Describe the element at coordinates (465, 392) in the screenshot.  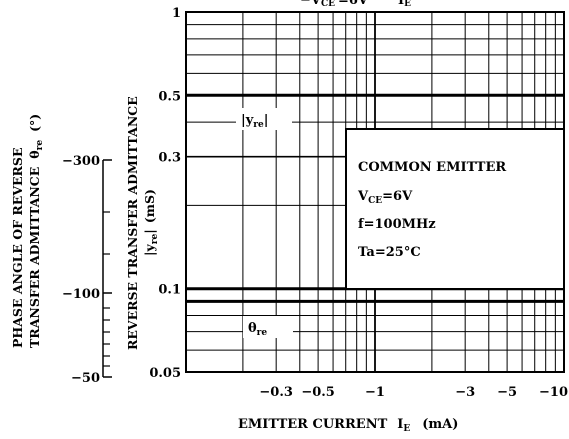
I see `x-tick-label: −3` at that location.